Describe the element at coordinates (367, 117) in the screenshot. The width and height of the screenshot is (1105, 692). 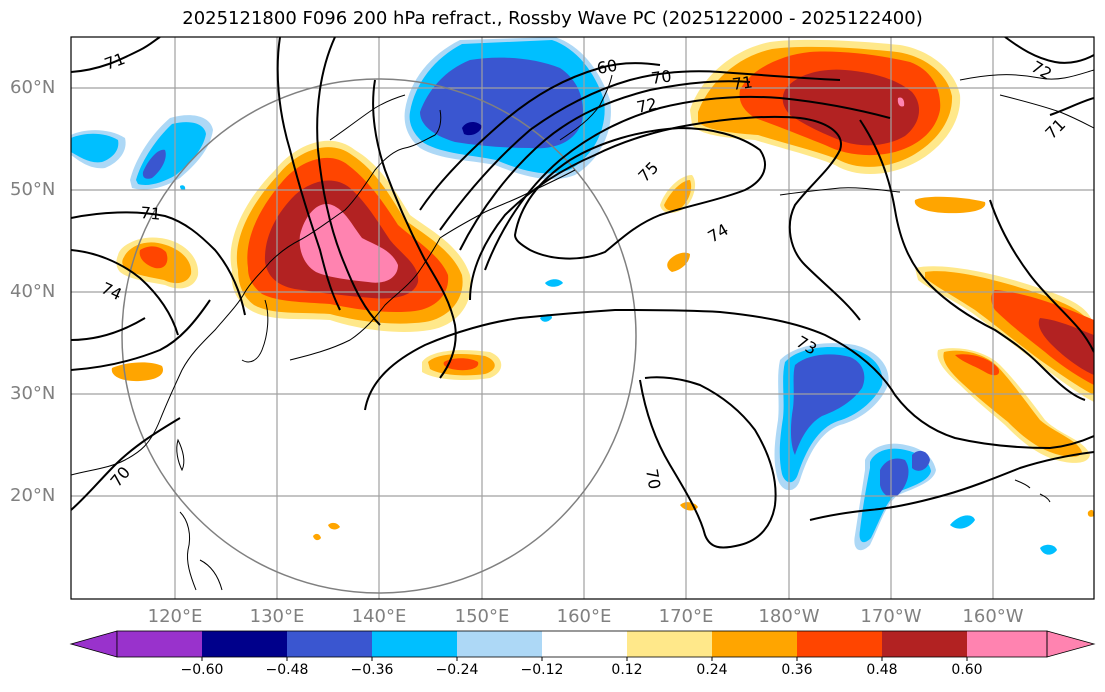
I see `coast-okhotsk-north` at that location.